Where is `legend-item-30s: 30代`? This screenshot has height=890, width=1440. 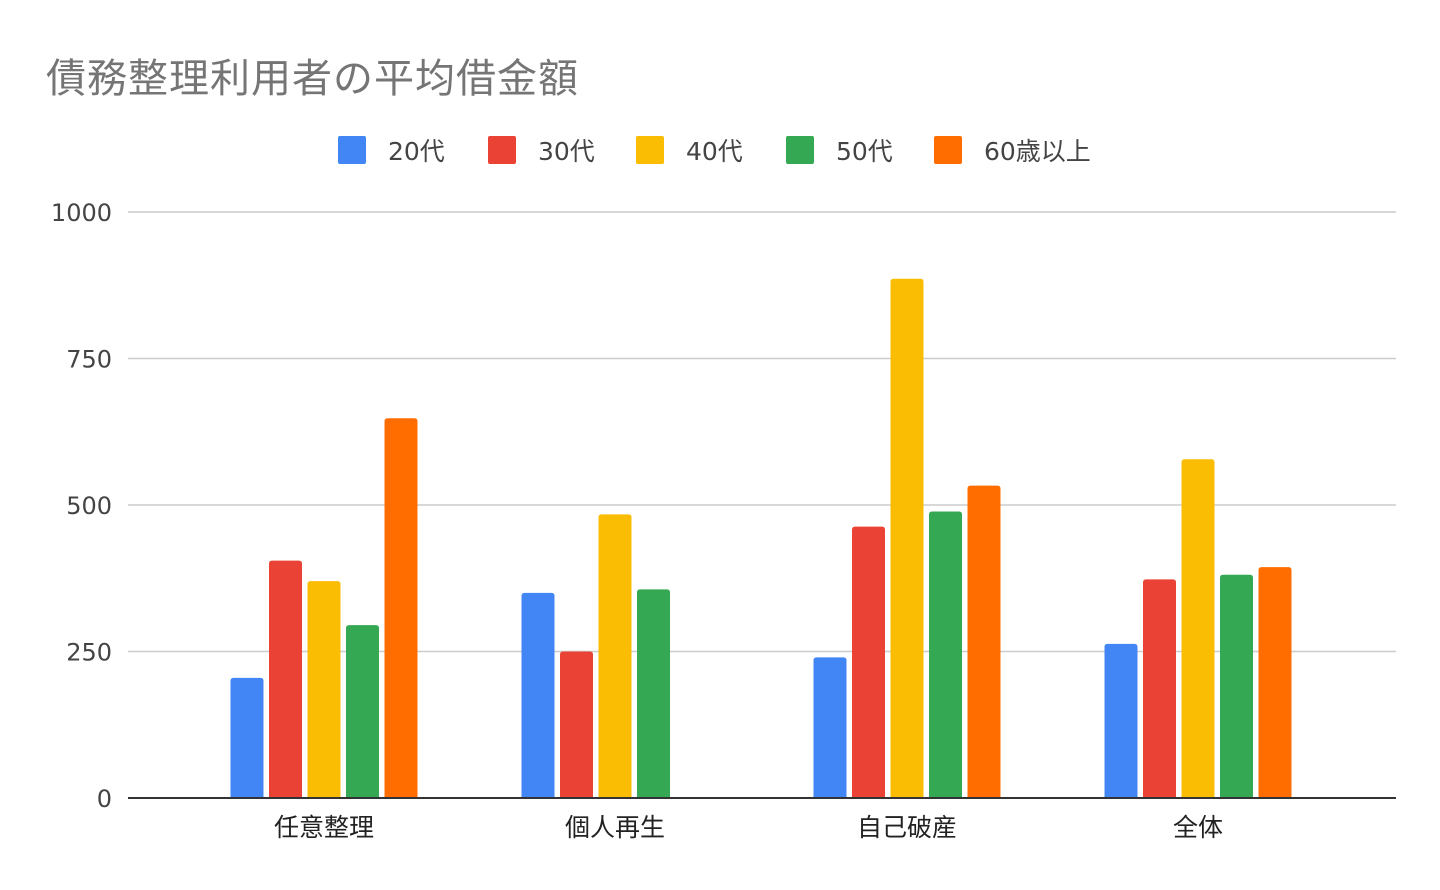
legend-item-30s: 30代 is located at coordinates (541, 150).